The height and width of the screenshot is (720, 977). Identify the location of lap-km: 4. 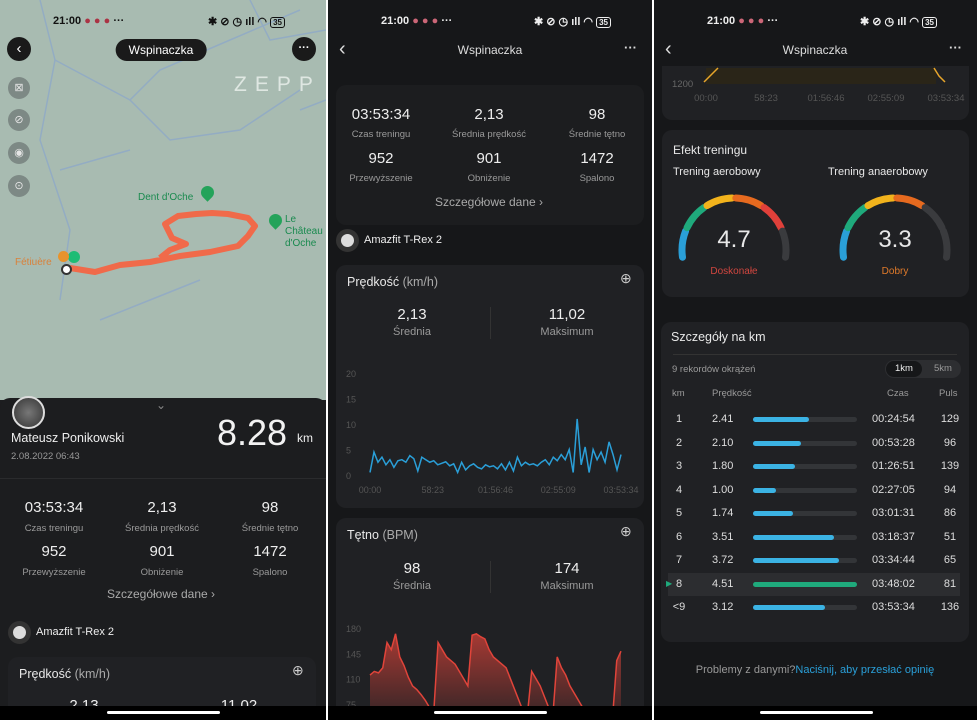
(679, 489).